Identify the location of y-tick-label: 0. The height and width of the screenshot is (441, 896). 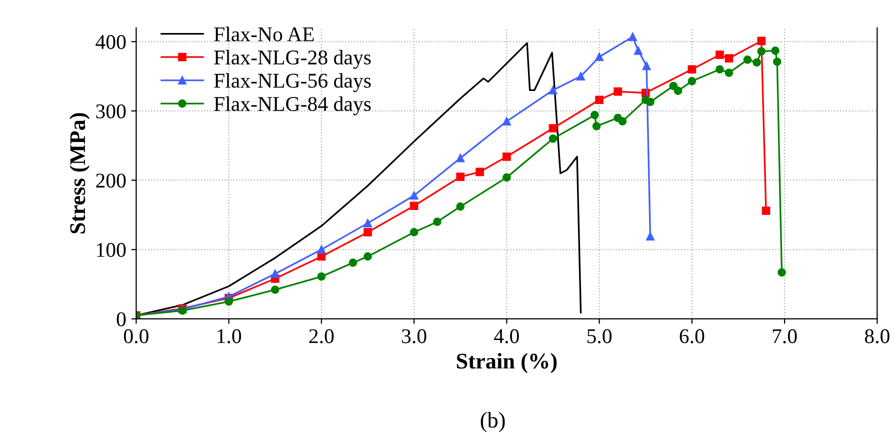
(121, 319).